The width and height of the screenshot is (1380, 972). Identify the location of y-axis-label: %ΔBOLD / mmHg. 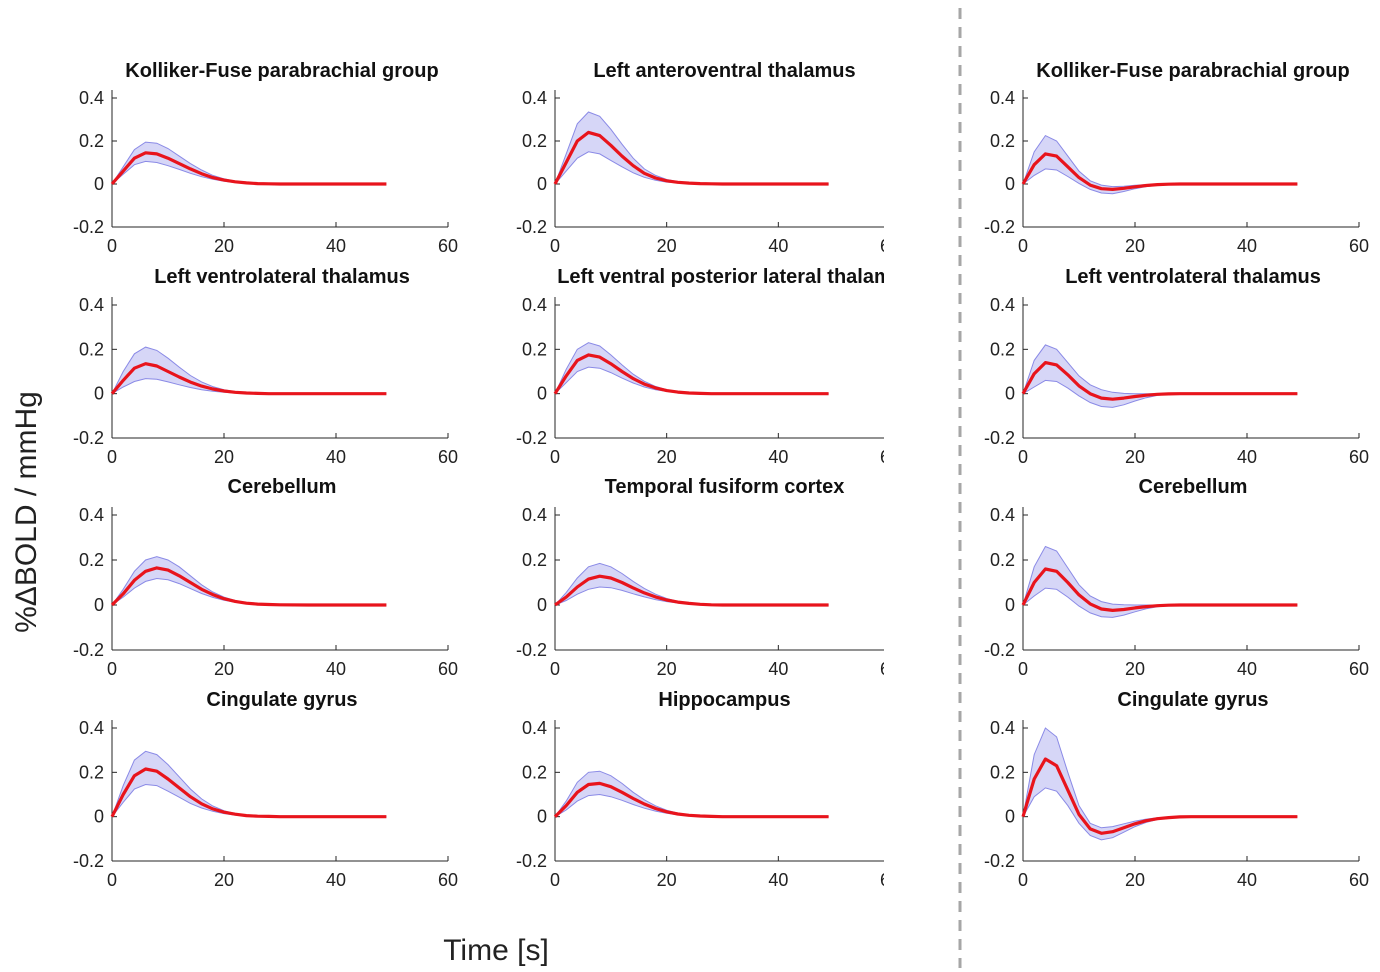
(26, 512).